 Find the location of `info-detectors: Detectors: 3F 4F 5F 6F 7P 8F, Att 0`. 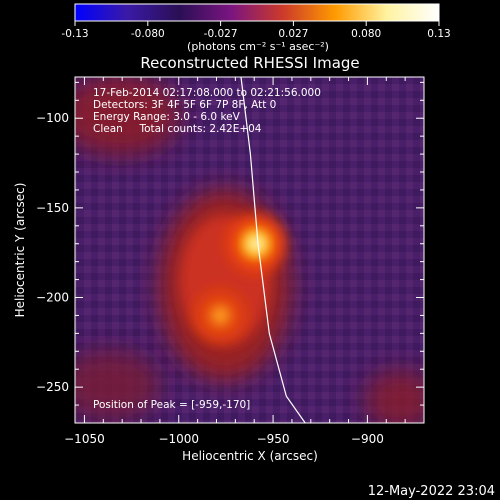

info-detectors: Detectors: 3F 4F 5F 6F 7P 8F, Att 0 is located at coordinates (184, 105).